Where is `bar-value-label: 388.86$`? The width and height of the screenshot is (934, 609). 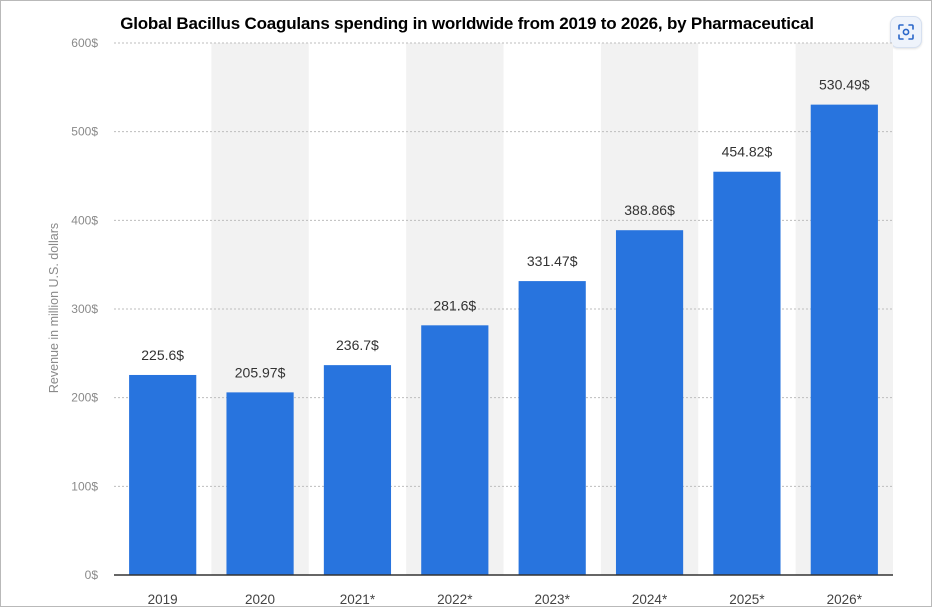
bar-value-label: 388.86$ is located at coordinates (649, 210).